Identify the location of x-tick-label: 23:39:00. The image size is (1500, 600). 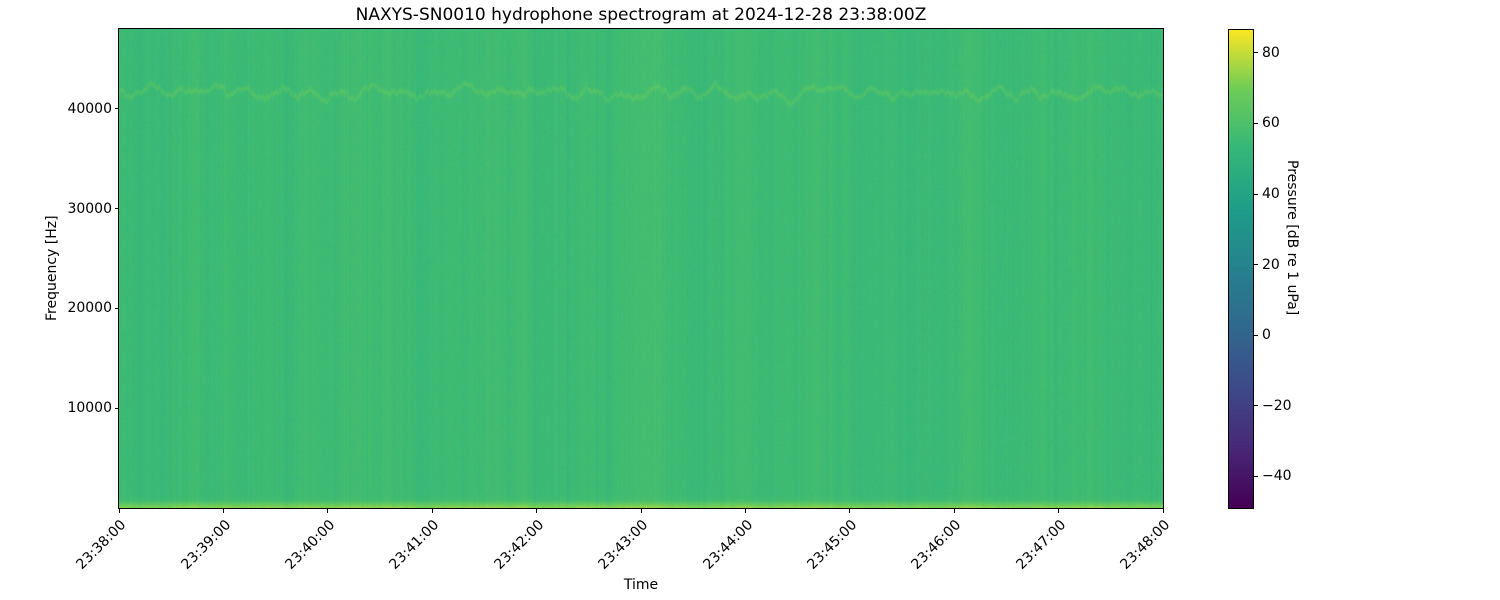
(205, 545).